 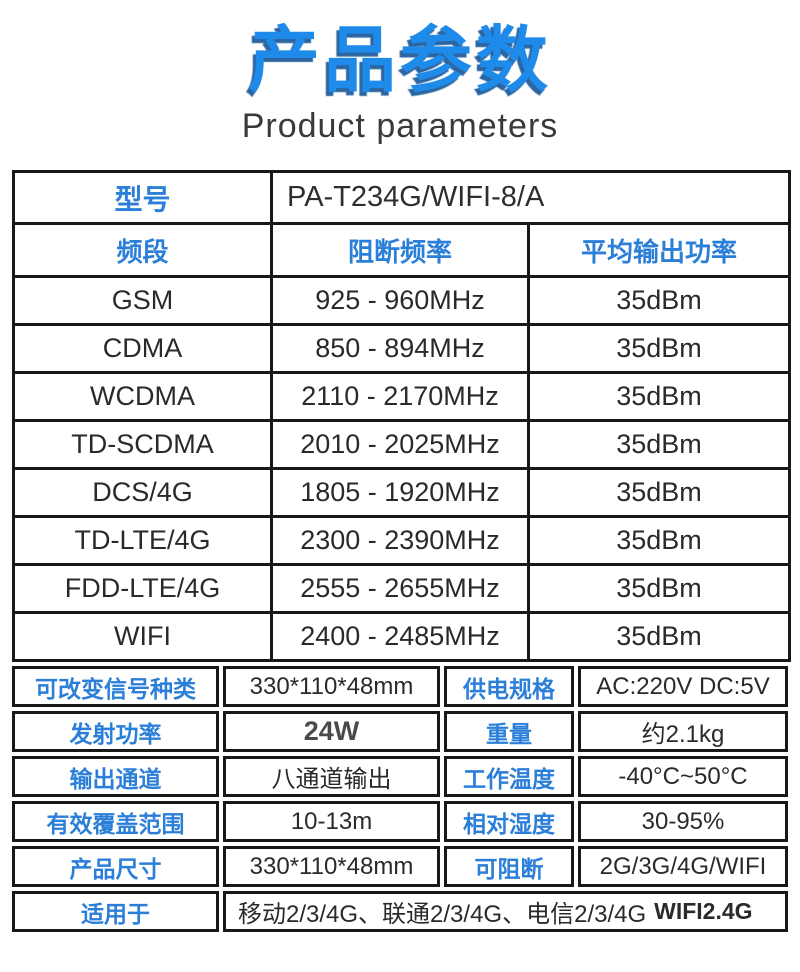 What do you see at coordinates (399, 61) in the screenshot?
I see `page-title: 产品参数` at bounding box center [399, 61].